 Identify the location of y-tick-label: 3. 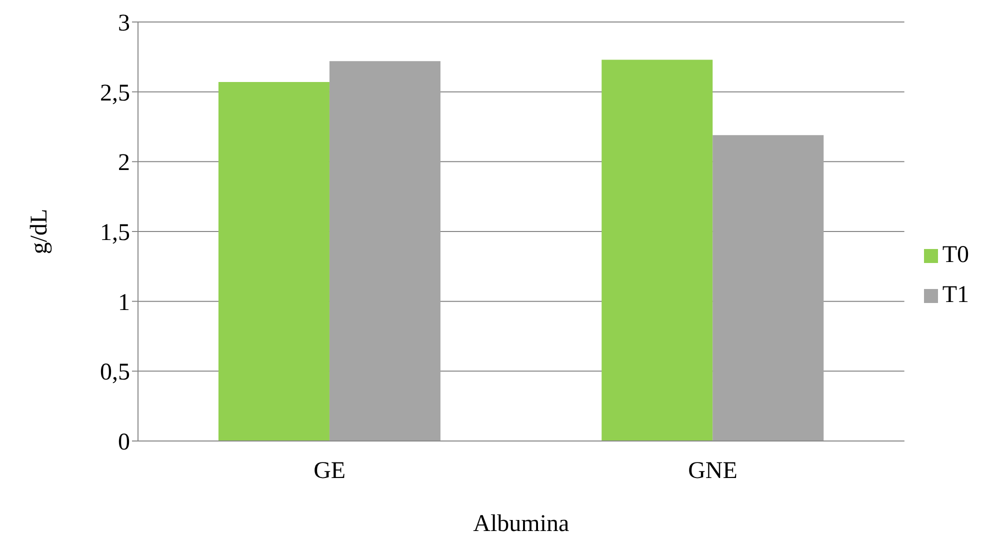
(124, 23).